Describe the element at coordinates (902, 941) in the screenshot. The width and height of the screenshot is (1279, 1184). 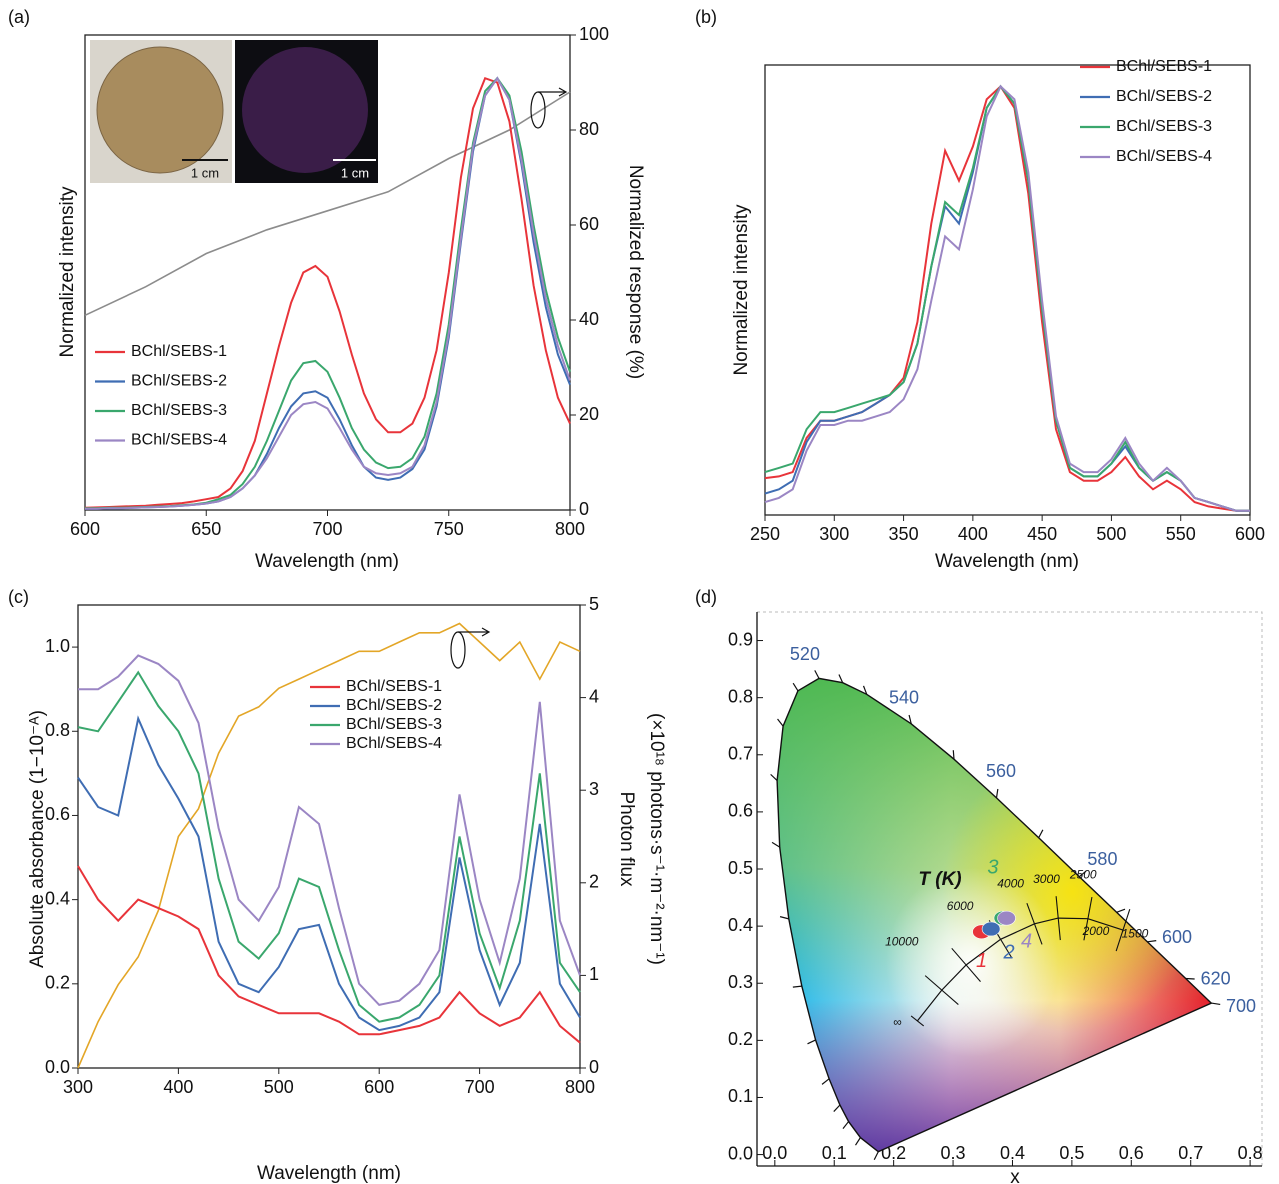
I see `temperature-label: 10000` at that location.